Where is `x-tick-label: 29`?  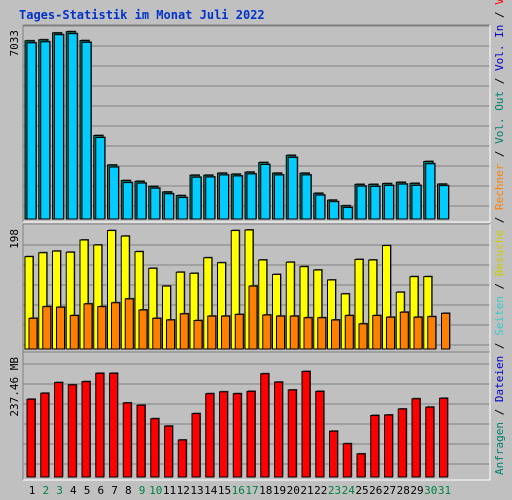
x-tick-label: 29 is located at coordinates (416, 490).